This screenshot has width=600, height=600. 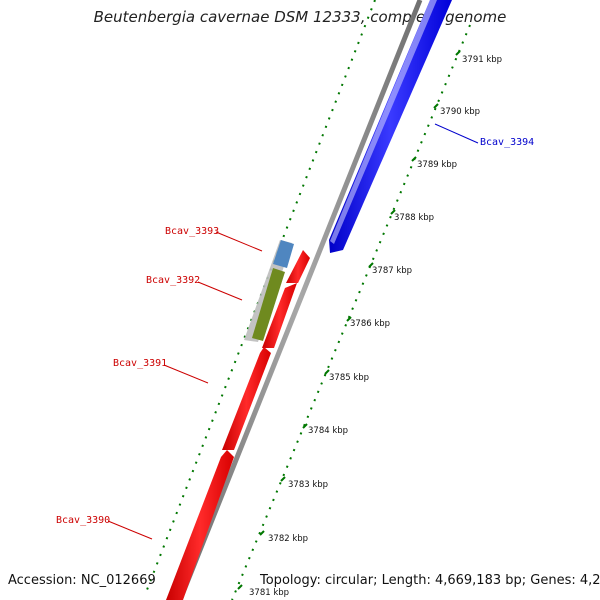 I want to click on tick-3781: 3781 kbp, so click(x=269, y=593).